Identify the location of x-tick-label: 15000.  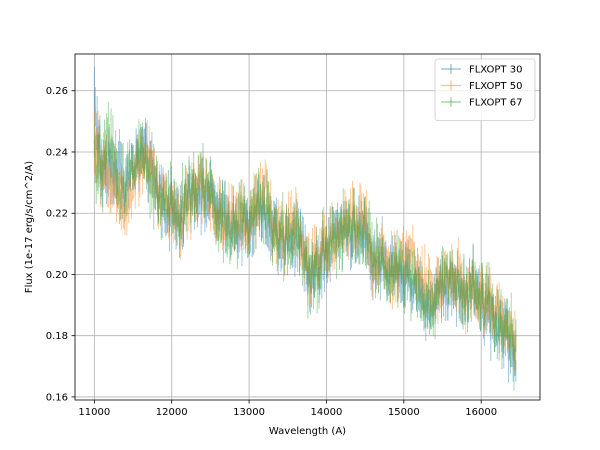
(404, 412).